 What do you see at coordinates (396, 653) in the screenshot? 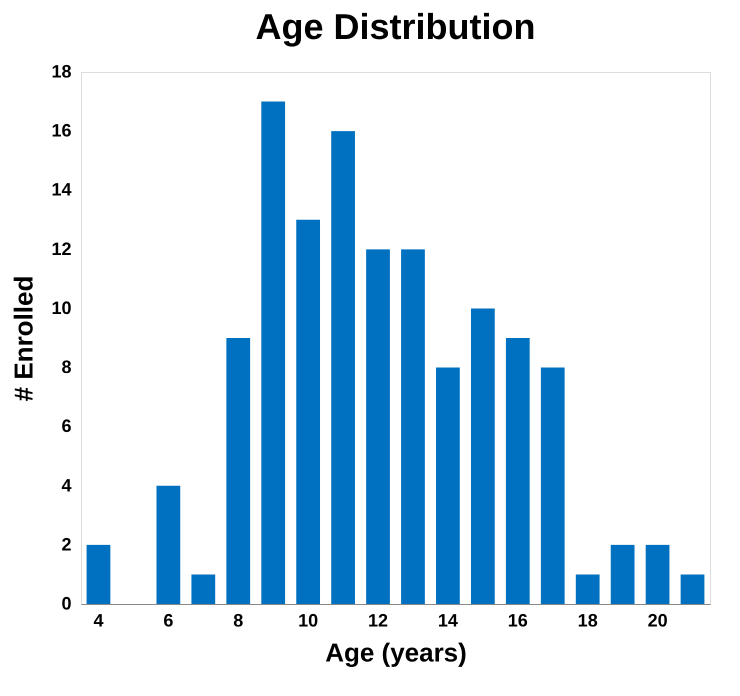
I see `x-axis-title: Age (years)` at bounding box center [396, 653].